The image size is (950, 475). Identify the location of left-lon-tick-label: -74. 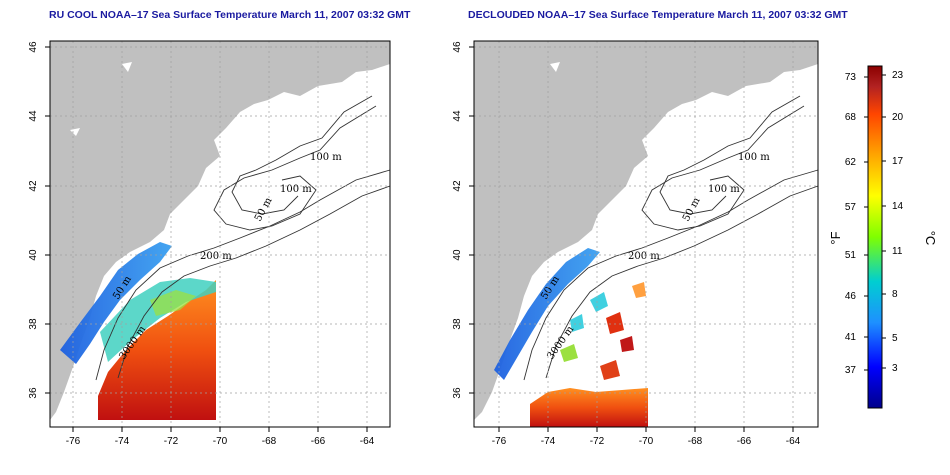
(122, 441).